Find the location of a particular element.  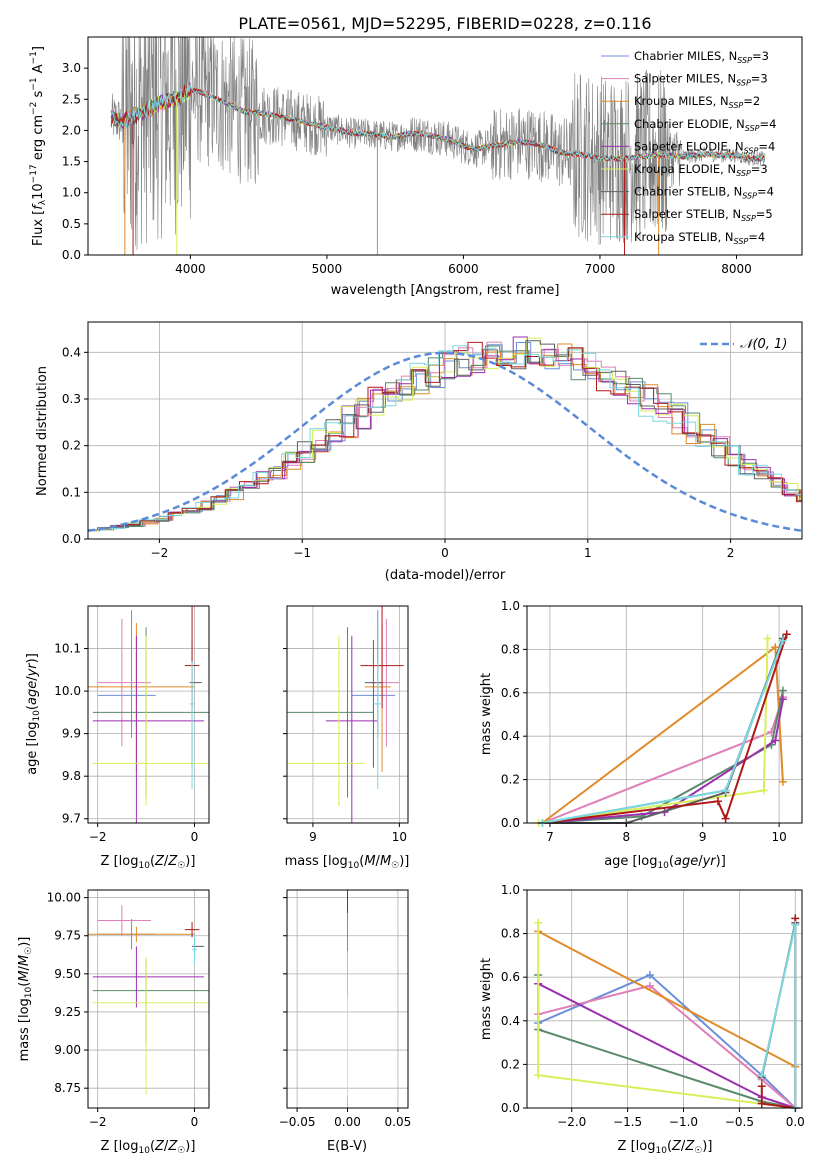

age-vs-mass-xlabel: mass [log10(M/M☉)] is located at coordinates (347, 862).